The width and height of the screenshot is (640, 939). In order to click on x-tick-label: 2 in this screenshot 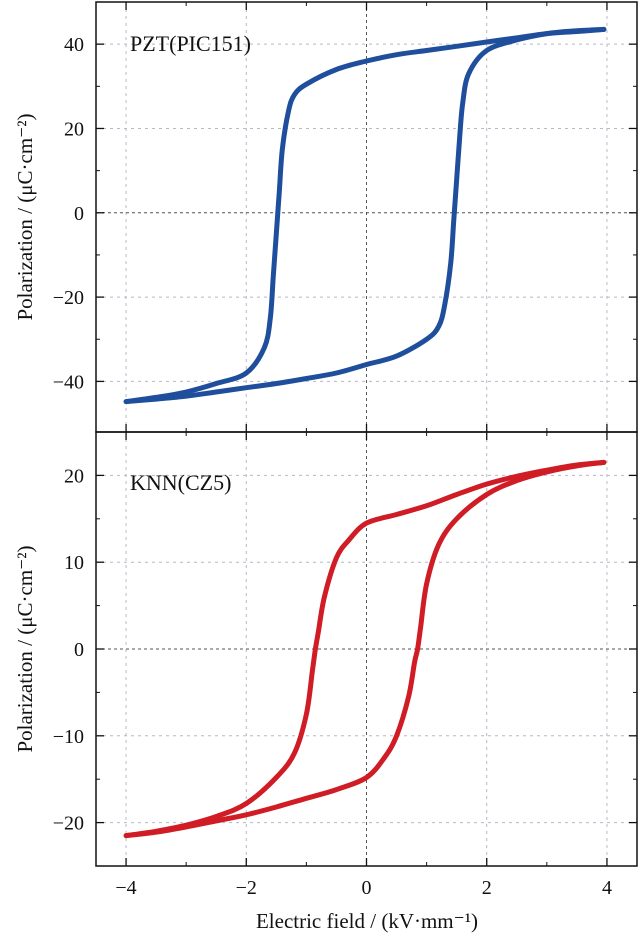, I will do `click(487, 888)`.